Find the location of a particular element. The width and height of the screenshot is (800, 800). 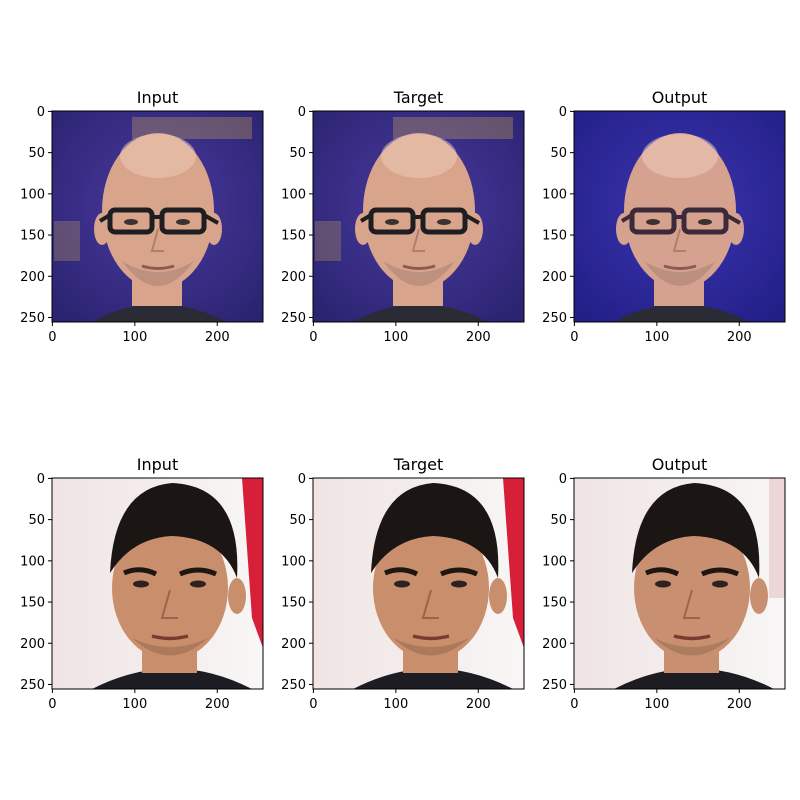

hair is located at coordinates (435, 530).